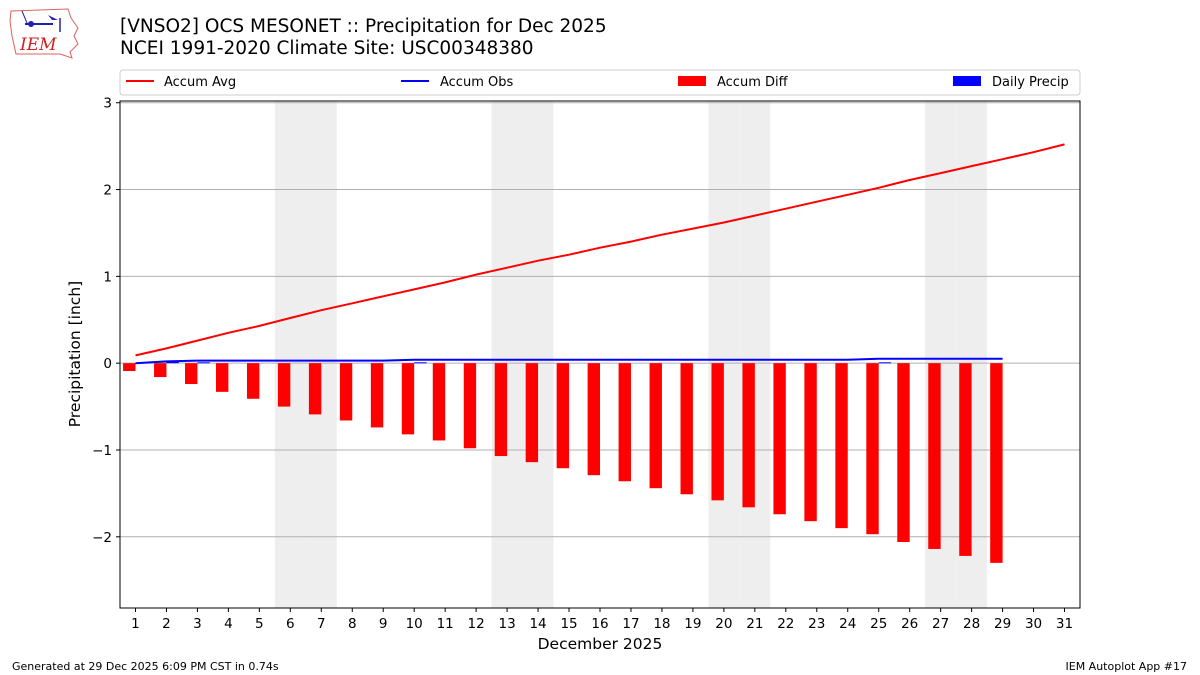  Describe the element at coordinates (476, 82) in the screenshot. I see `legend-label-accum-obs: Accum Obs` at that location.